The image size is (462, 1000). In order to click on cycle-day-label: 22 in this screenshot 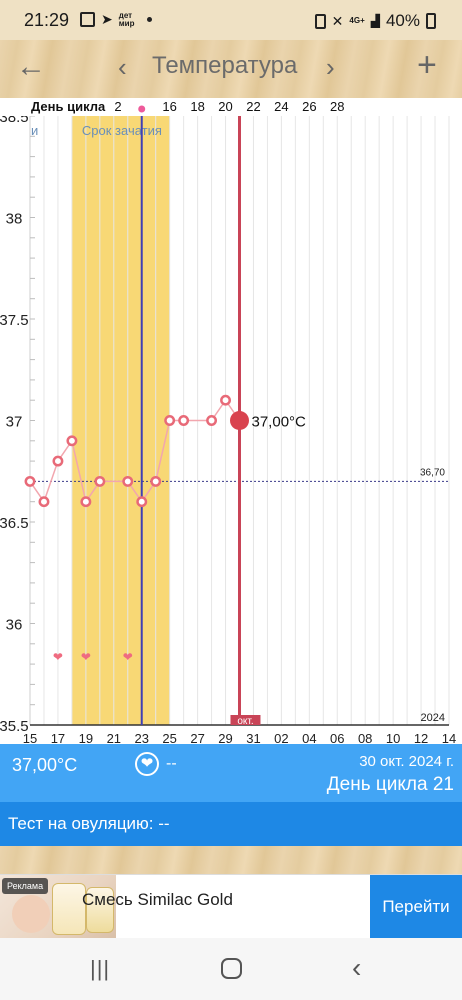, I will do `click(253, 106)`.